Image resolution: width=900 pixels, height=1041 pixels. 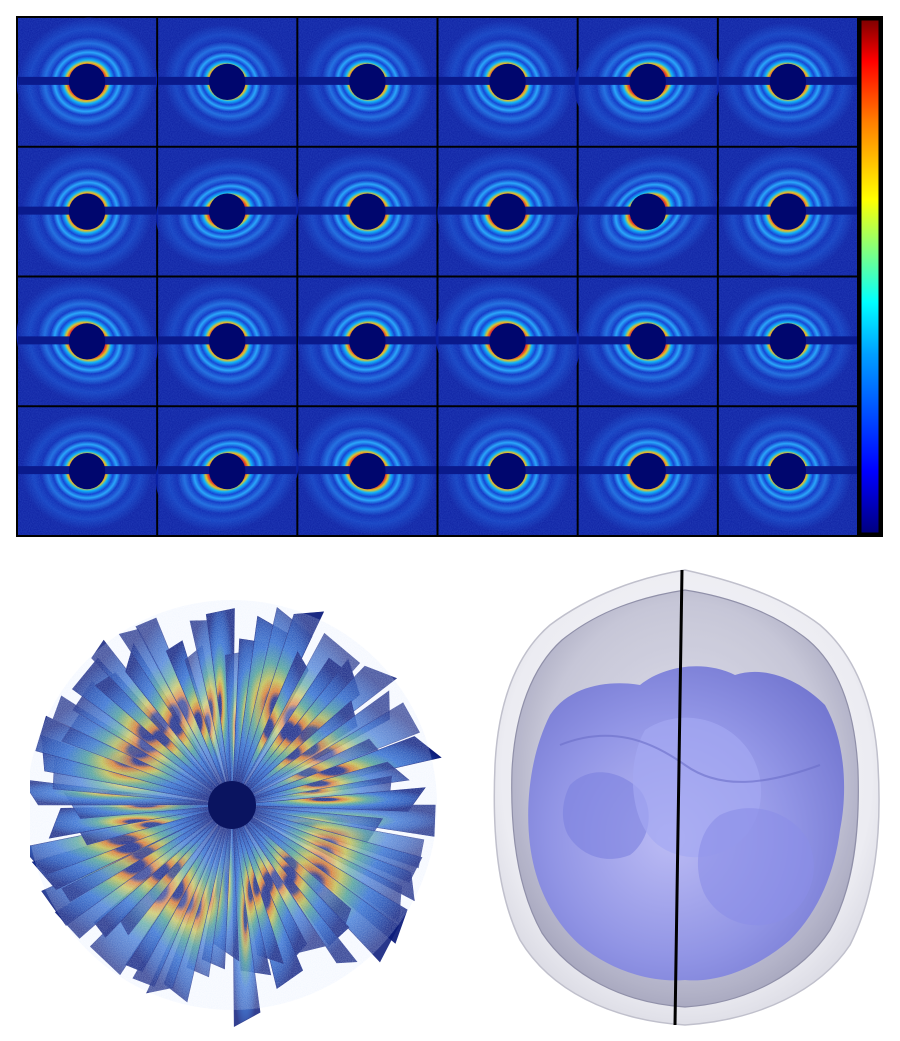 I want to click on density-ridge, so click(x=690, y=758).